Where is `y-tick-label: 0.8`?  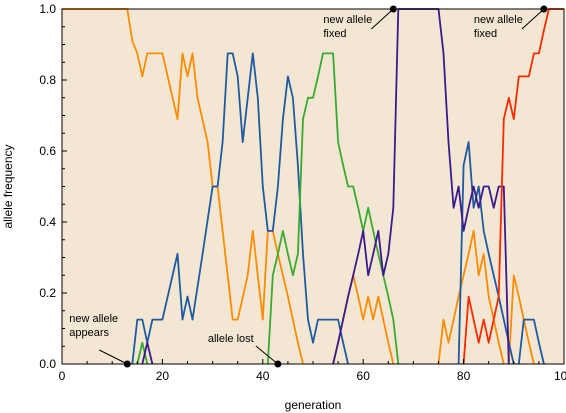 y-tick-label: 0.8 is located at coordinates (47, 80).